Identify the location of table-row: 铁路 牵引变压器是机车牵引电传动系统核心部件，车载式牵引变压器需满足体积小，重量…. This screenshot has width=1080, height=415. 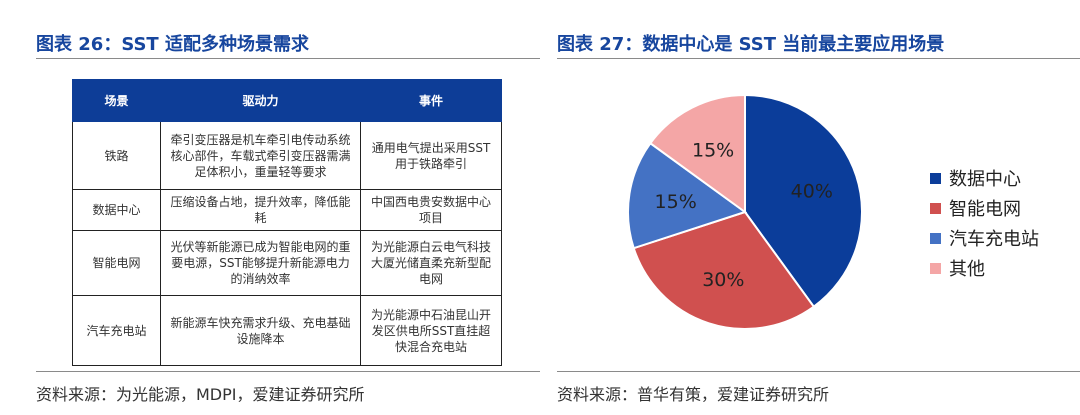
(287, 155).